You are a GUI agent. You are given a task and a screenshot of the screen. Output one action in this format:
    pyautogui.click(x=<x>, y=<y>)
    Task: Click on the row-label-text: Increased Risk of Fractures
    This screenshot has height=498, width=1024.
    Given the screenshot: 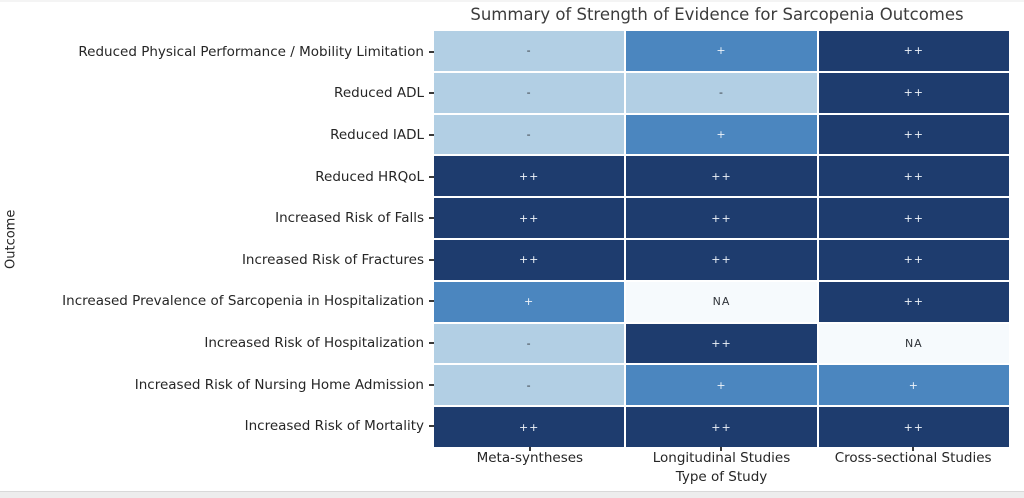 What is the action you would take?
    pyautogui.click(x=332, y=259)
    